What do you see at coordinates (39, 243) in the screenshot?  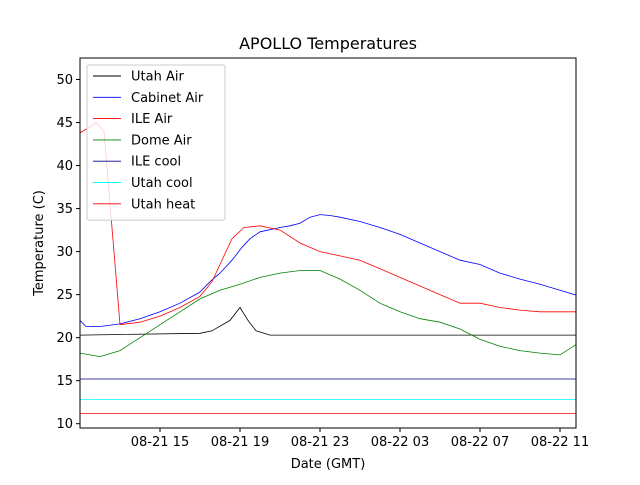 I see `y-axis-label: Temperature (C)` at bounding box center [39, 243].